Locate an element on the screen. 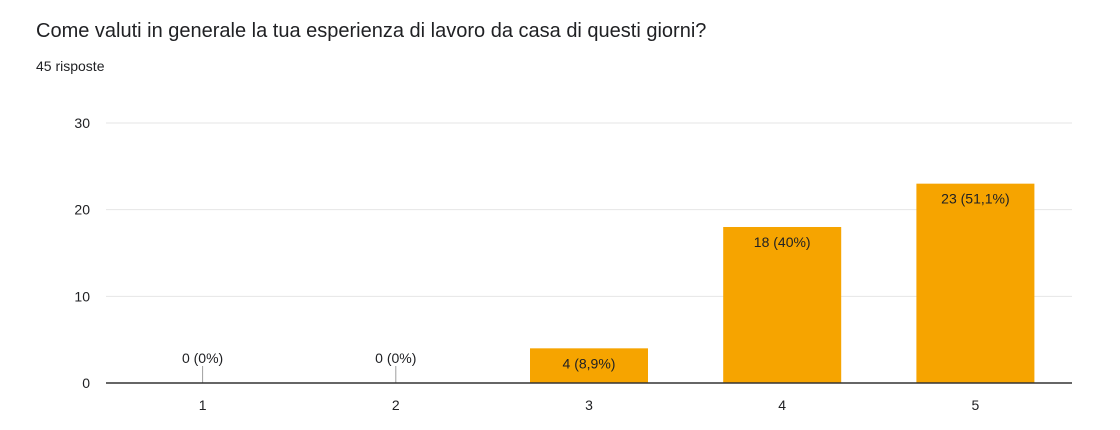  x-tick-label: 1 is located at coordinates (203, 405).